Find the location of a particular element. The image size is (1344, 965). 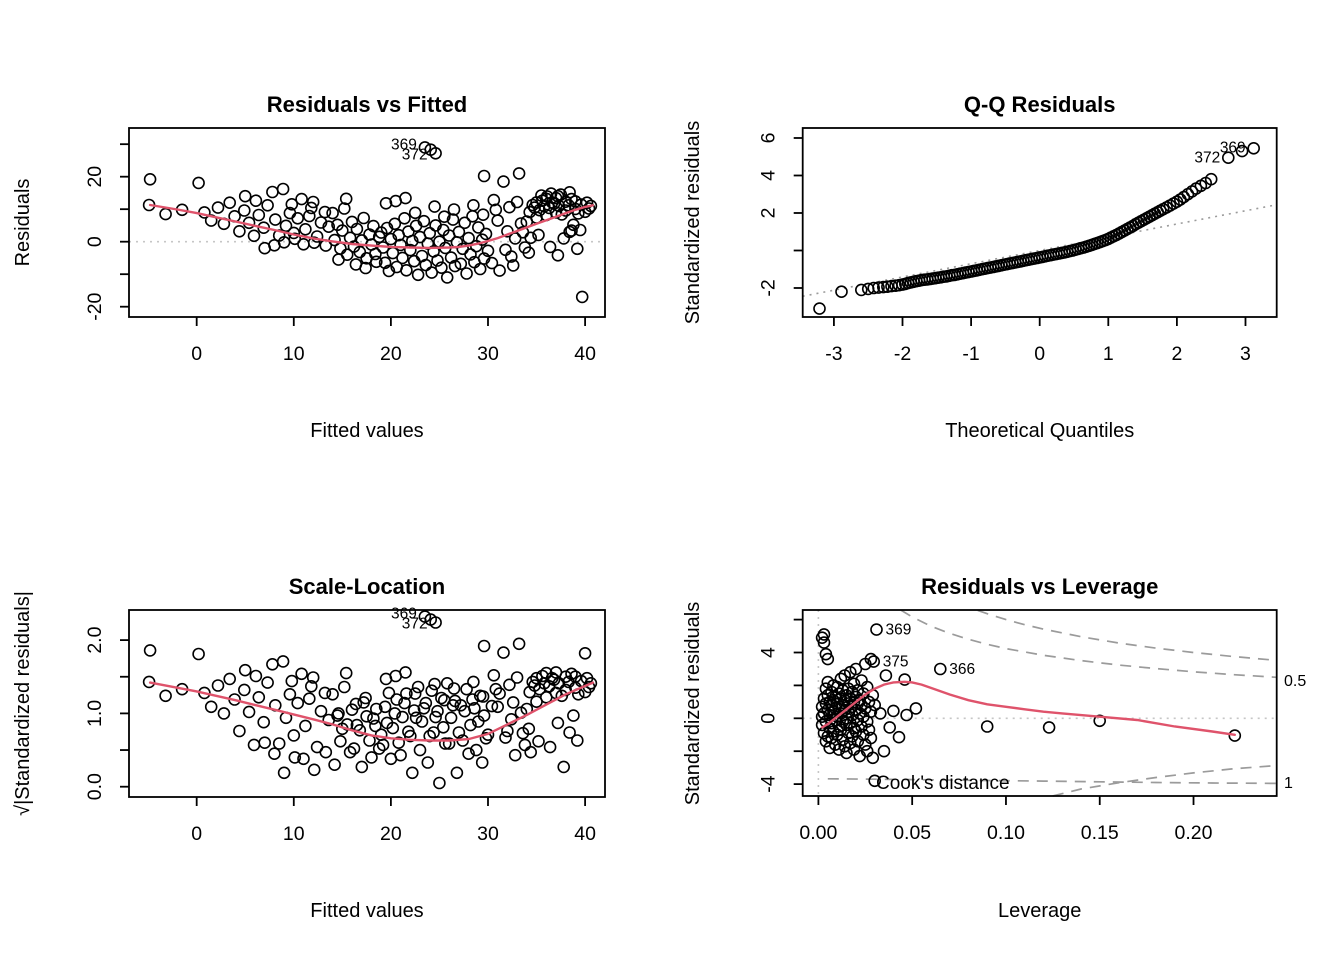

title-residuals-vs-leverage: Residuals vs Leverage is located at coordinates (1039, 586).